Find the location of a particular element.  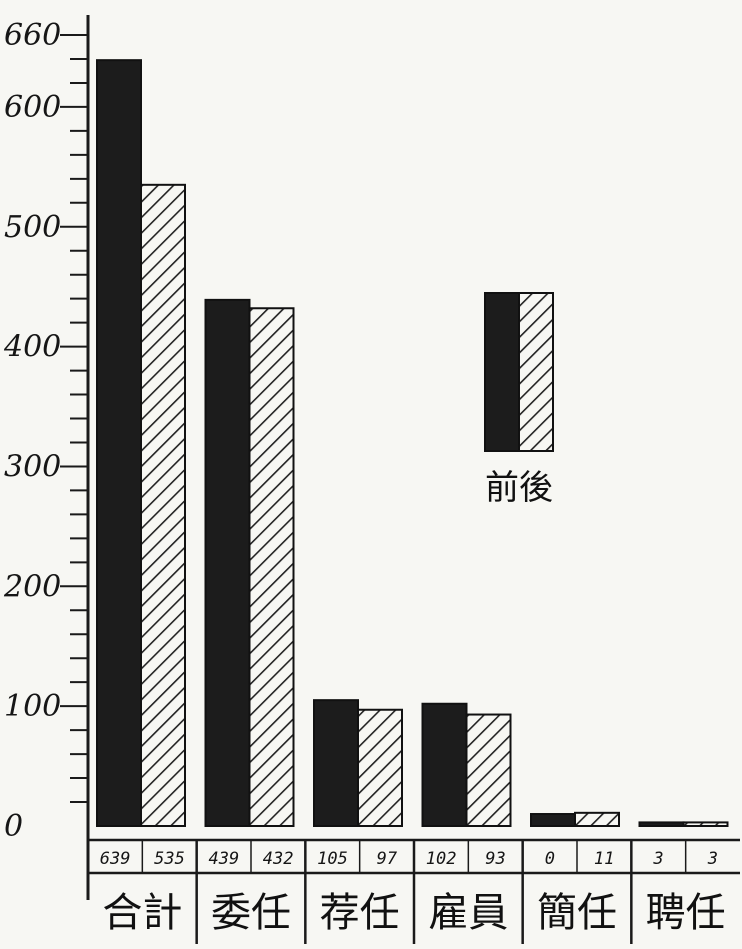

value-label: 639 is located at coordinates (115, 859).